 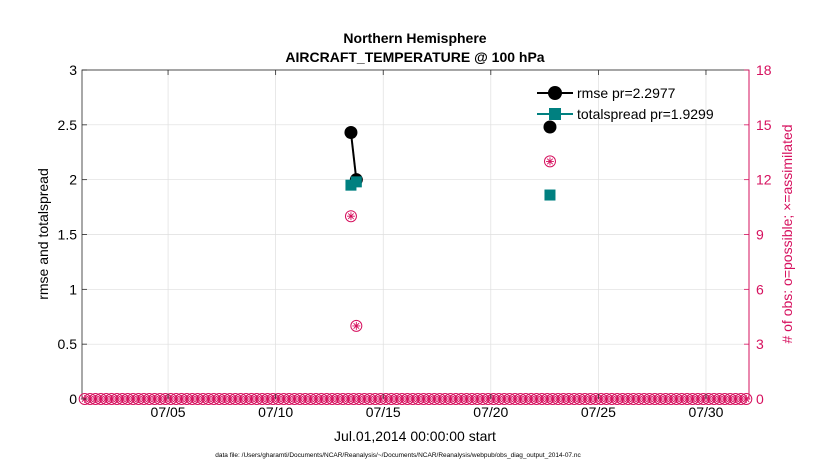 I want to click on y-tick-label: 1, so click(x=73, y=289).